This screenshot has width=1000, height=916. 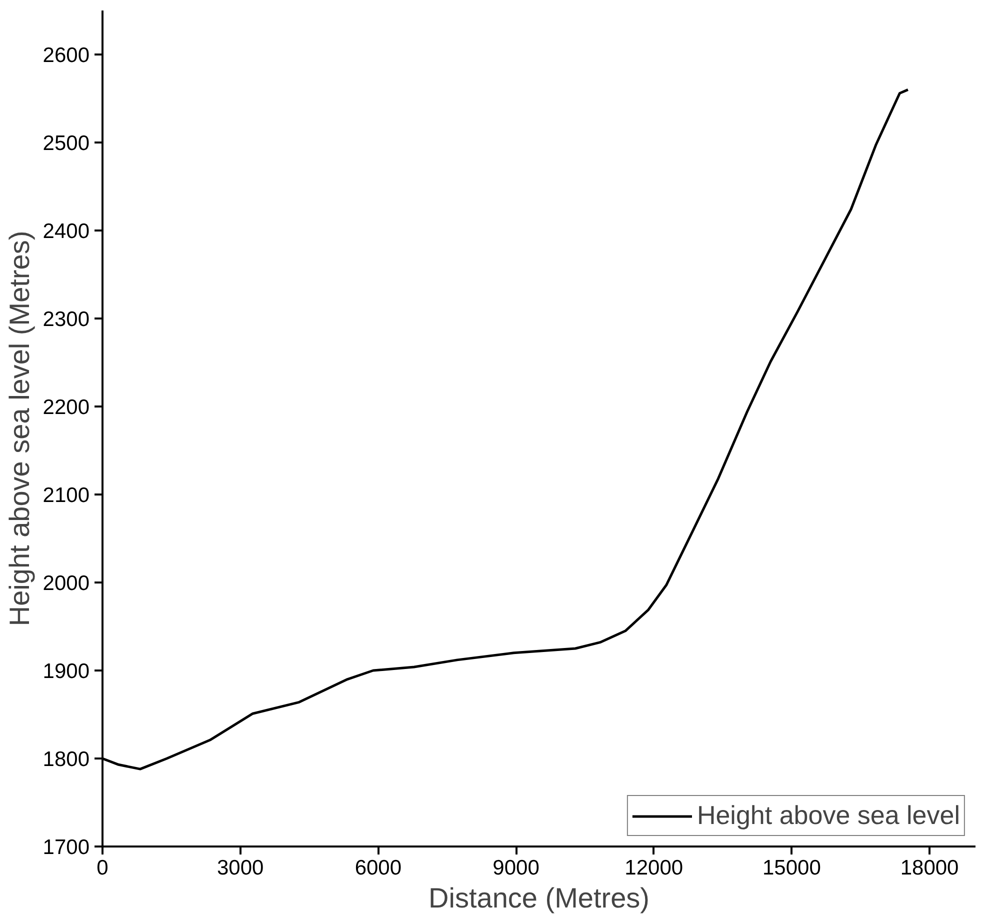 What do you see at coordinates (66, 407) in the screenshot?
I see `y-tick-label: 2200` at bounding box center [66, 407].